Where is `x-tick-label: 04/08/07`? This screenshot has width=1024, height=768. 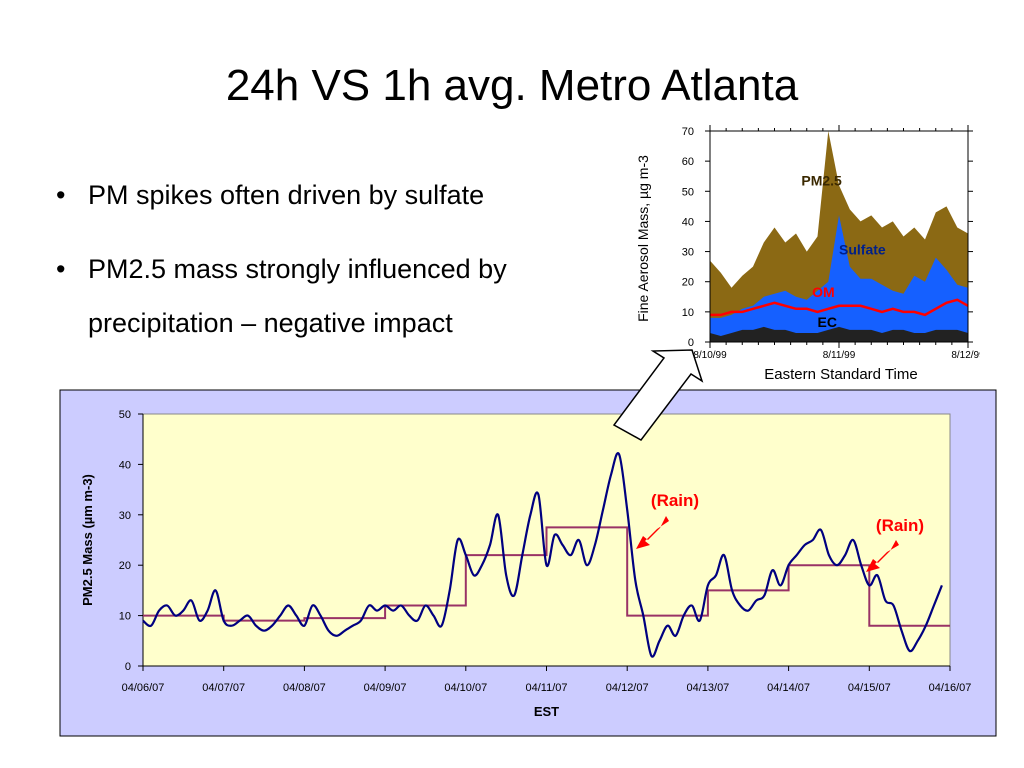
x-tick-label: 04/08/07 is located at coordinates (304, 688).